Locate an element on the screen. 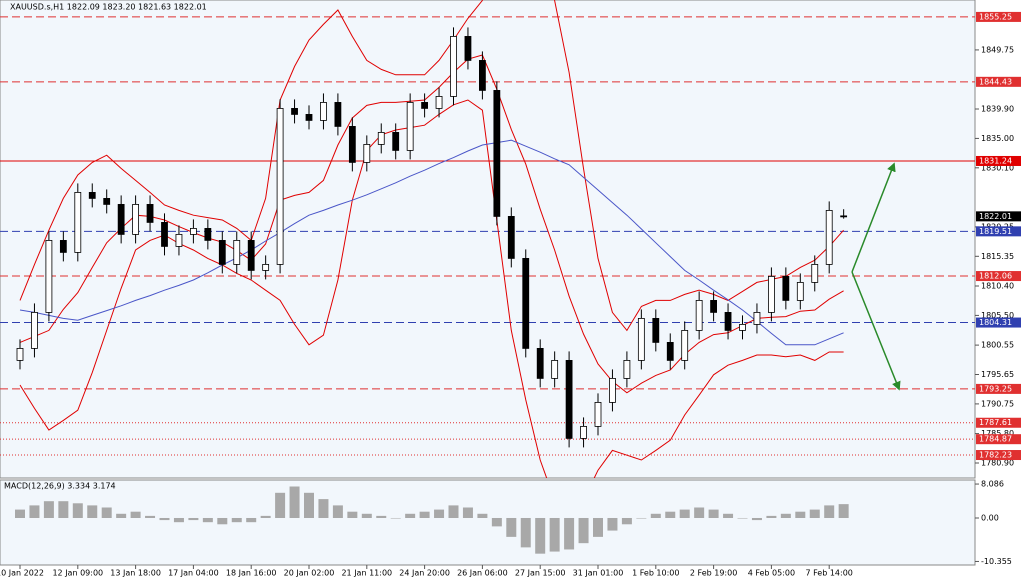 The image size is (1024, 579). y-tick-label: 1790.75 is located at coordinates (997, 403).